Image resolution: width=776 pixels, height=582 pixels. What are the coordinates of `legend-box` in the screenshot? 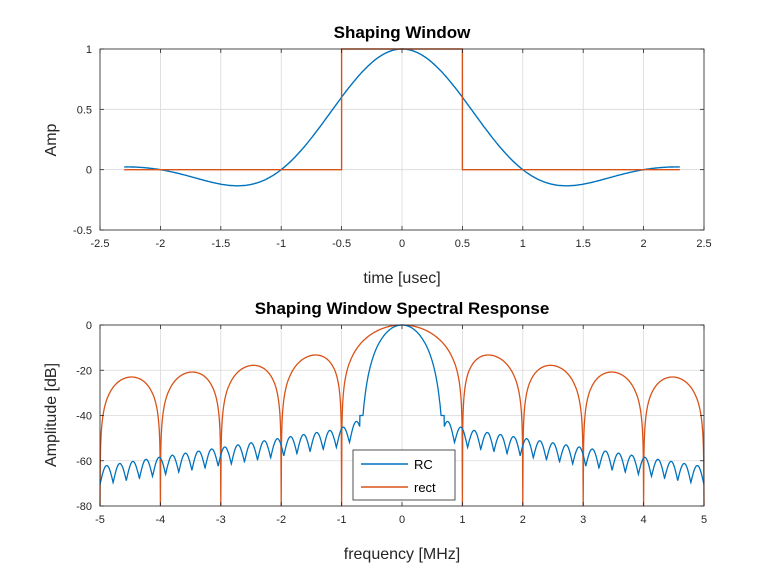 It's located at (404, 475).